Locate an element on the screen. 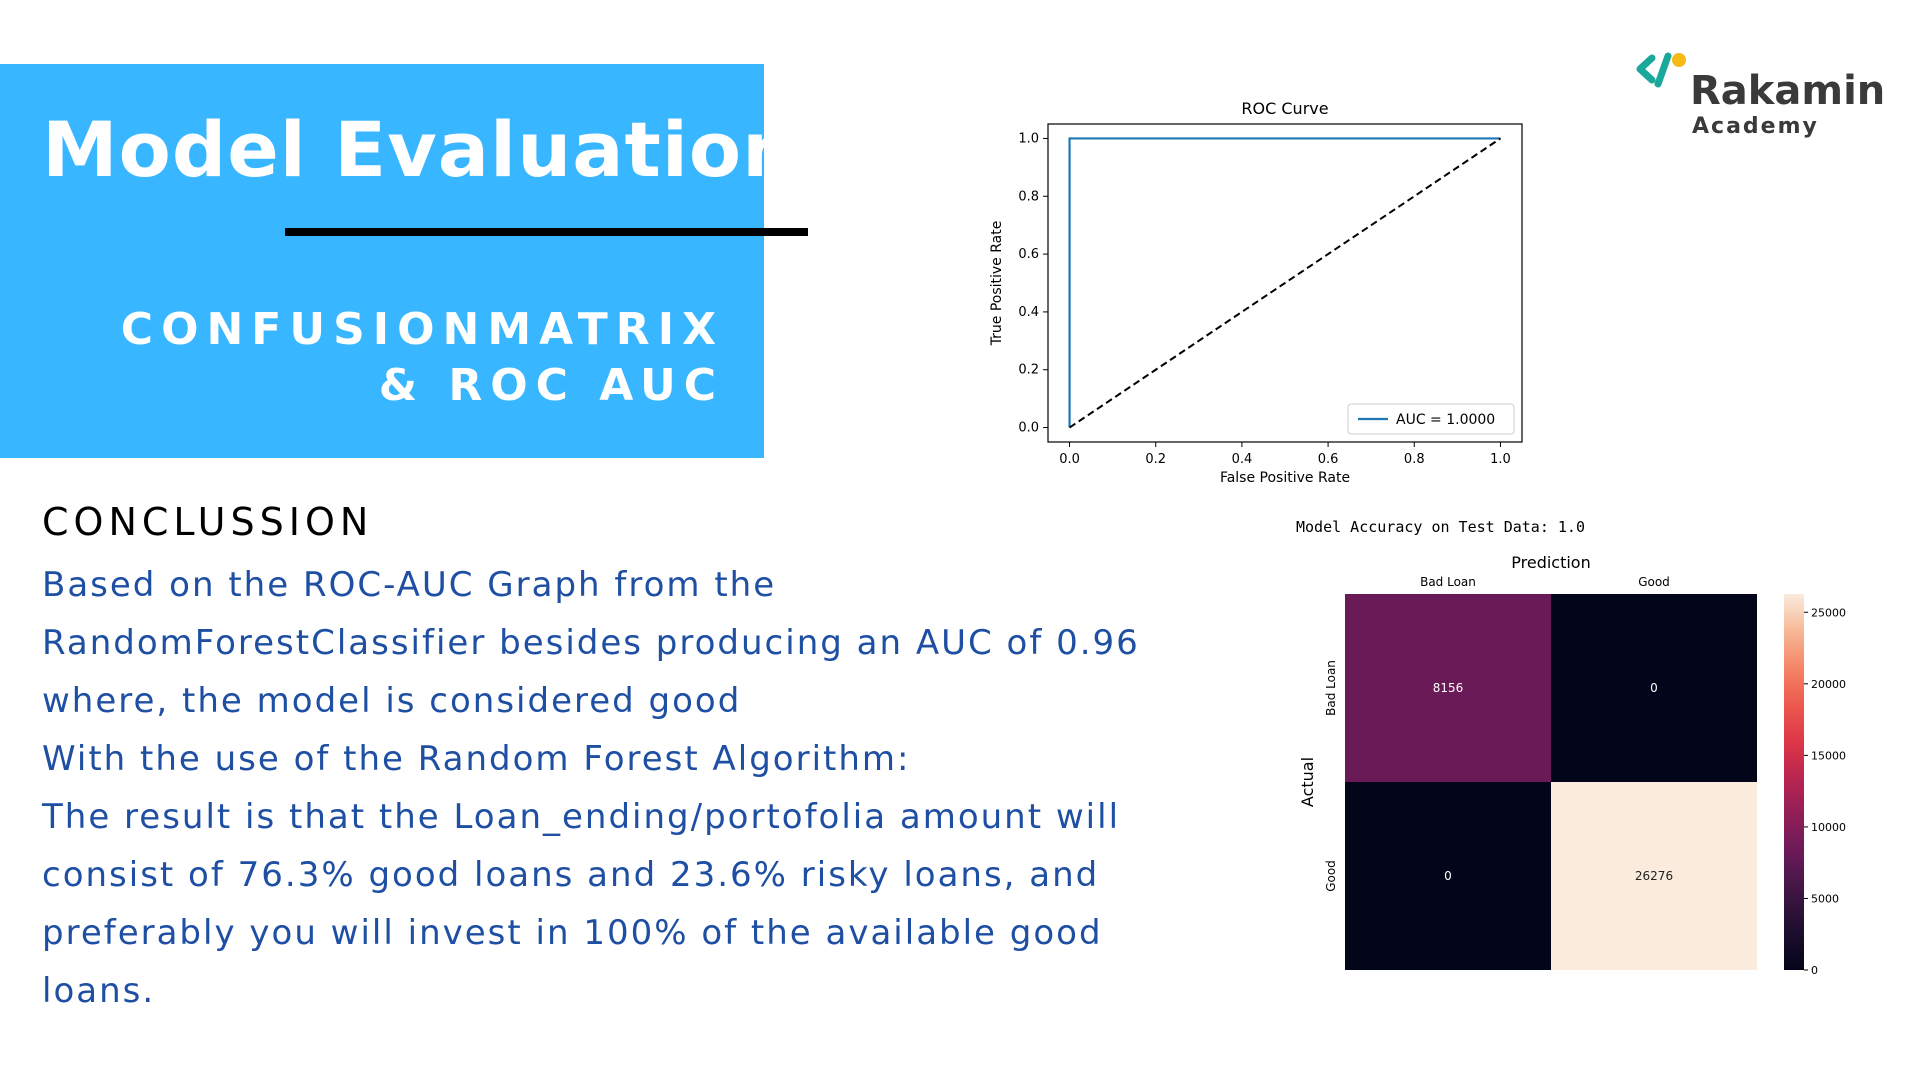  roc-title: ROC Curve is located at coordinates (1284, 108).